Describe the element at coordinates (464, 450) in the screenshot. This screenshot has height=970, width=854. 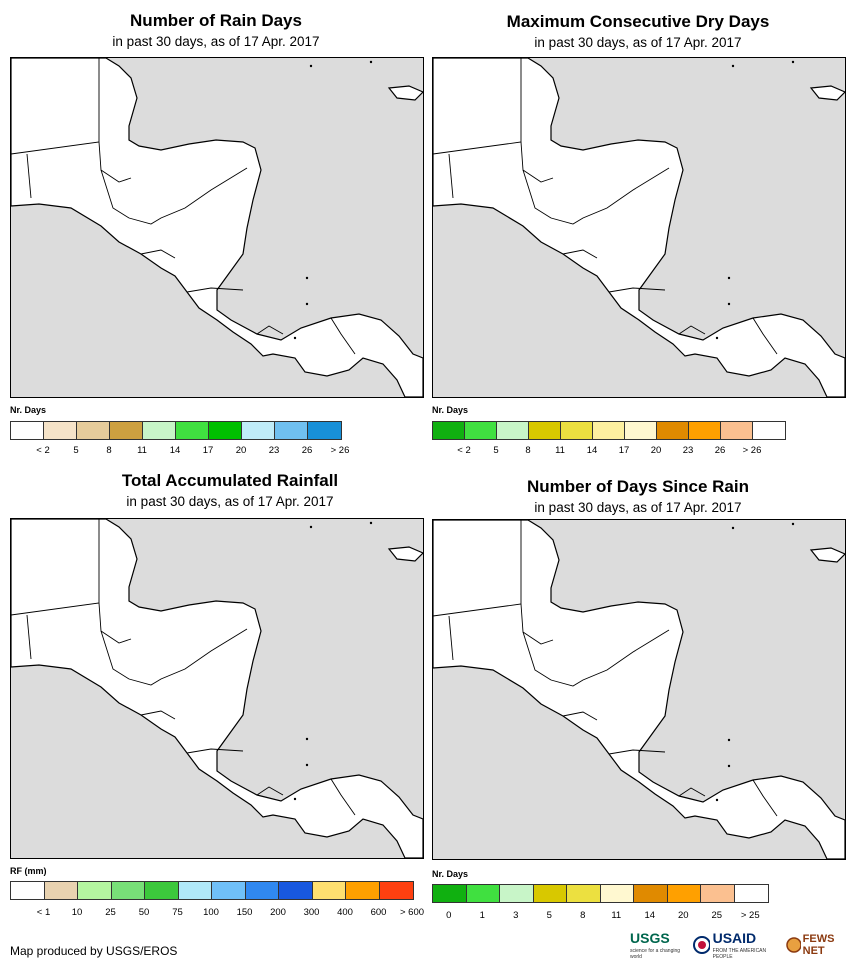
I see `legend-tick: < 2` at that location.